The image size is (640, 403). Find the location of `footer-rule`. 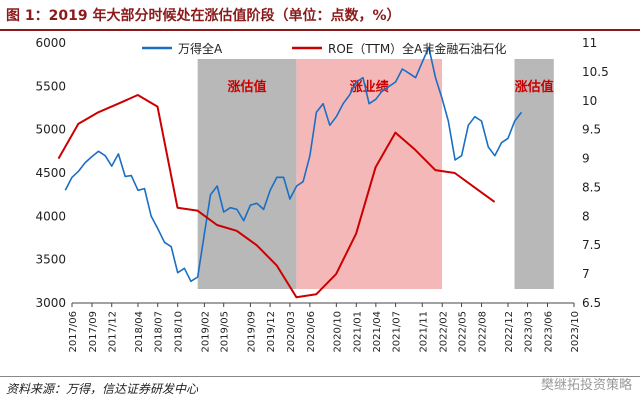

footer-rule is located at coordinates (320, 376).